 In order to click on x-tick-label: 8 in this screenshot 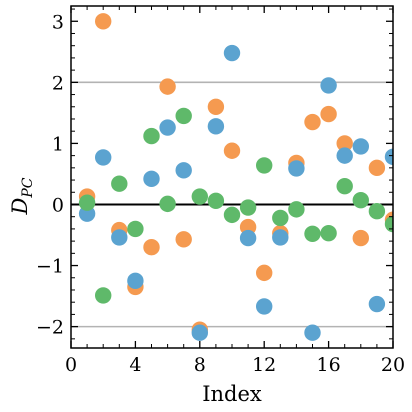, I will do `click(200, 365)`.